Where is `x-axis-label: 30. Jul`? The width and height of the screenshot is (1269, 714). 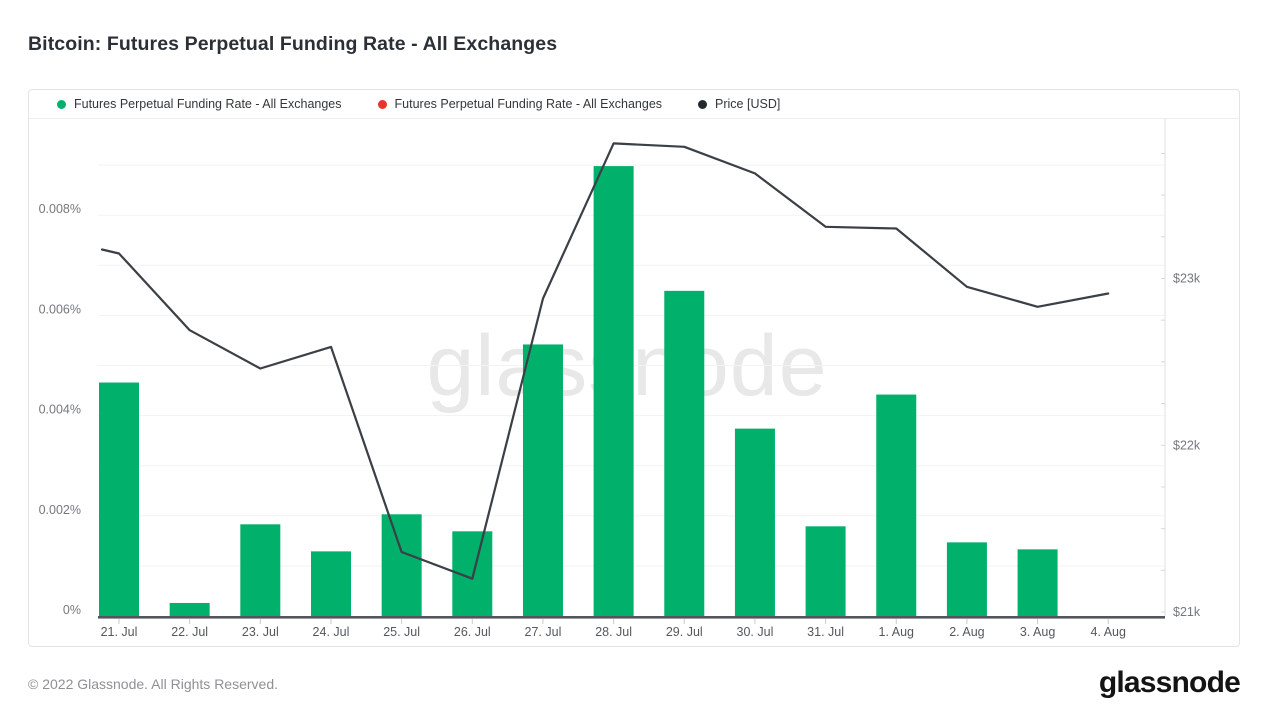
x-axis-label: 30. Jul is located at coordinates (755, 632).